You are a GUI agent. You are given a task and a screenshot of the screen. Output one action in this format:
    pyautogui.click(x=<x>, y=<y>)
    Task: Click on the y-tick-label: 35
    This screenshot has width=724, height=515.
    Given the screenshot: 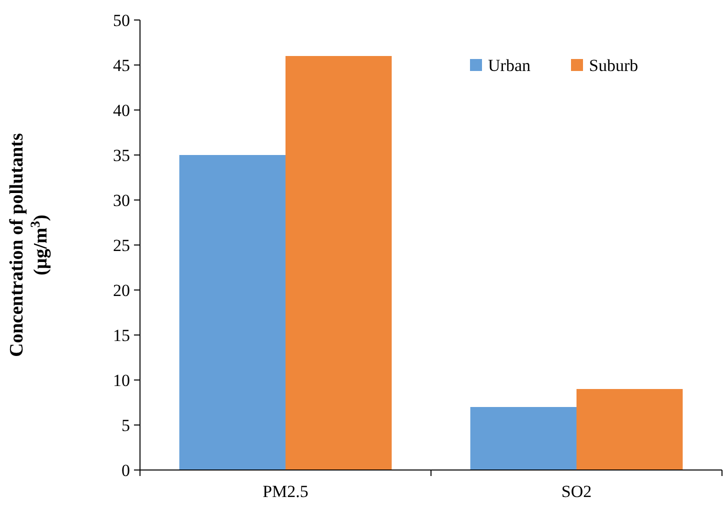 What is the action you would take?
    pyautogui.click(x=121, y=155)
    